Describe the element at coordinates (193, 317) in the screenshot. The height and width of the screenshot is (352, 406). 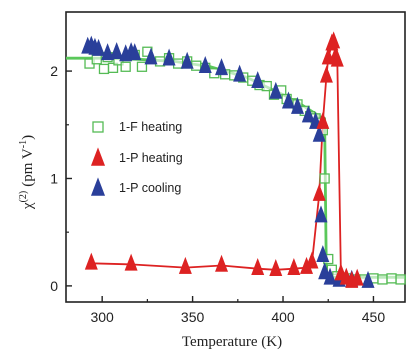
I see `x-tick-label: 350` at that location.